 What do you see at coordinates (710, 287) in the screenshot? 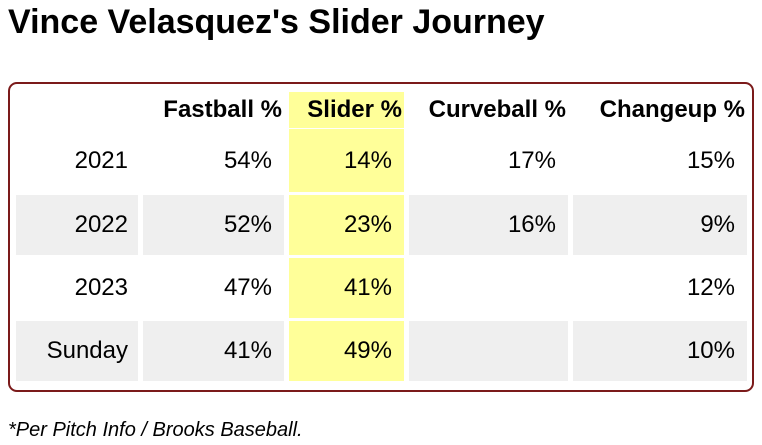
I see `table-cell: 12%` at bounding box center [710, 287].